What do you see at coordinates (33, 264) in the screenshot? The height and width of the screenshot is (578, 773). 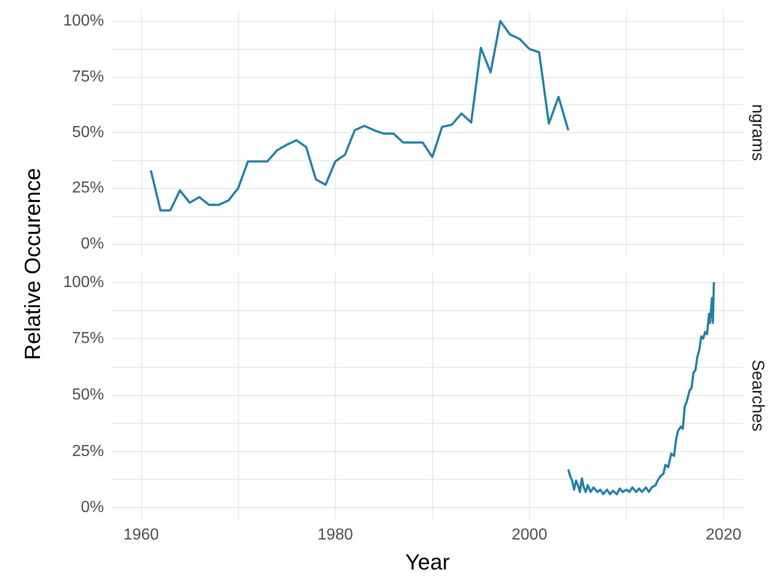 I see `y-axis-title: Relative Occurence` at bounding box center [33, 264].